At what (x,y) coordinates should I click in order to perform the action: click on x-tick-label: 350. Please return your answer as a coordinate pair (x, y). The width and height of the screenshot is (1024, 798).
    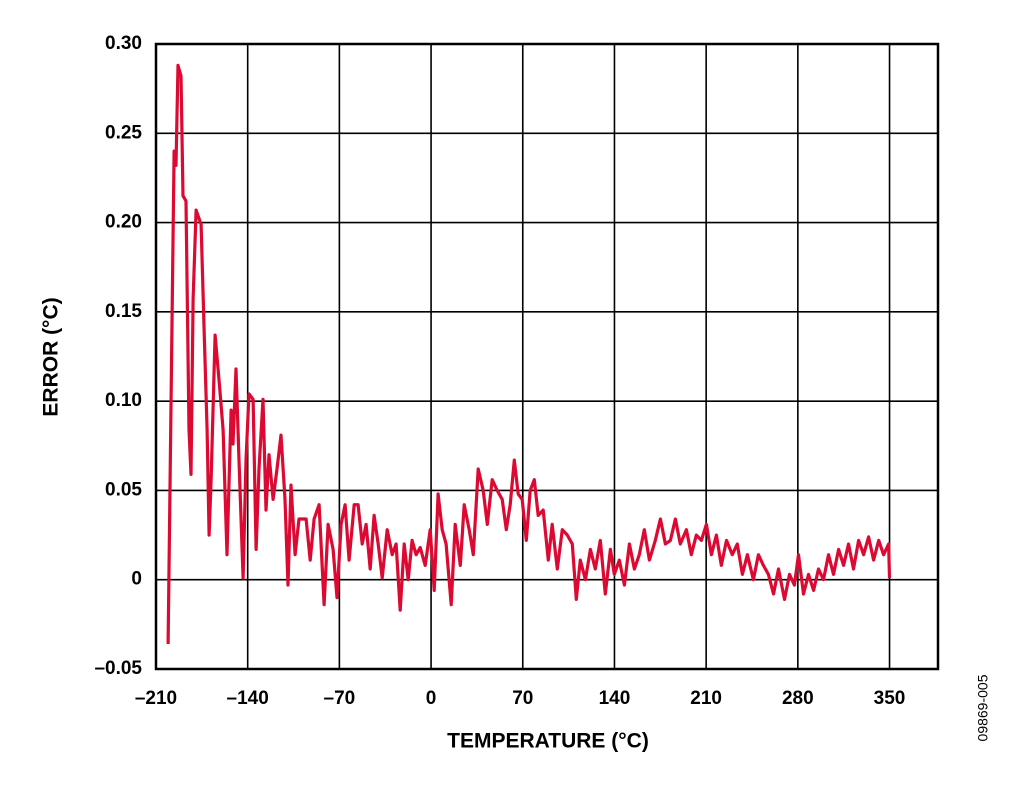
    Looking at the image, I should click on (890, 698).